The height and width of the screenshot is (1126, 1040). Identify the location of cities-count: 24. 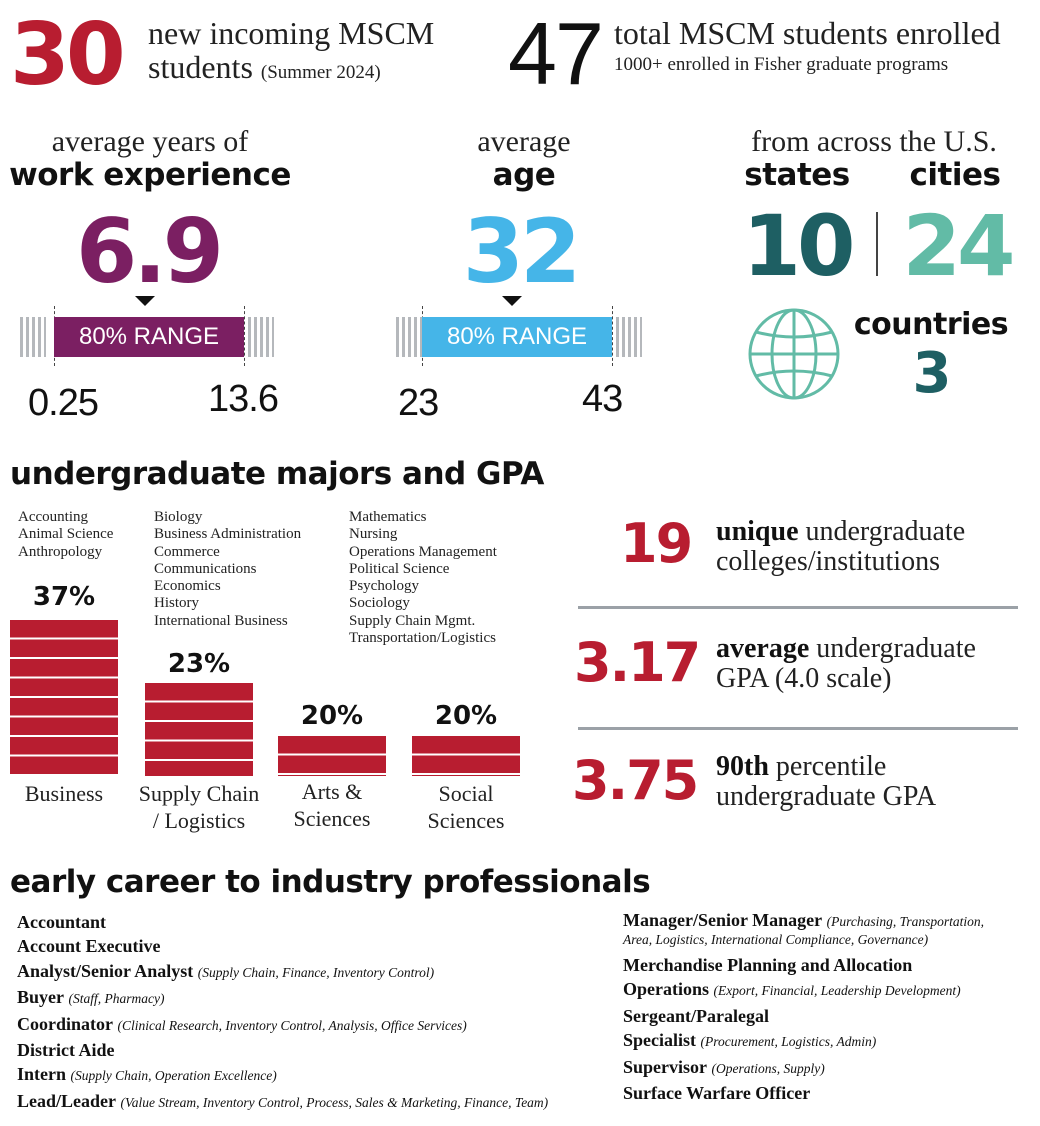
(959, 246).